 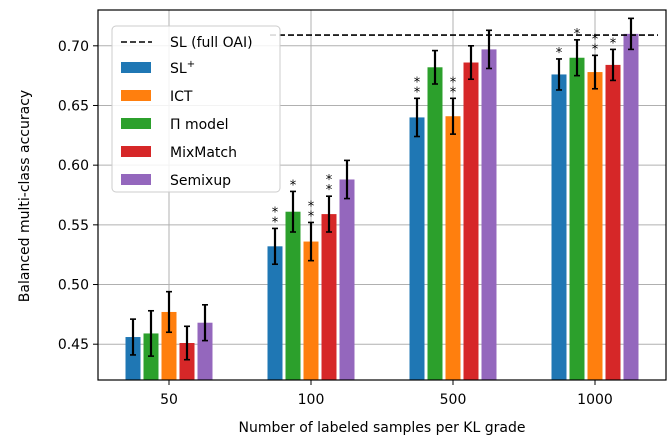 What do you see at coordinates (73, 166) in the screenshot?
I see `y-tick-label: 0.60` at bounding box center [73, 166].